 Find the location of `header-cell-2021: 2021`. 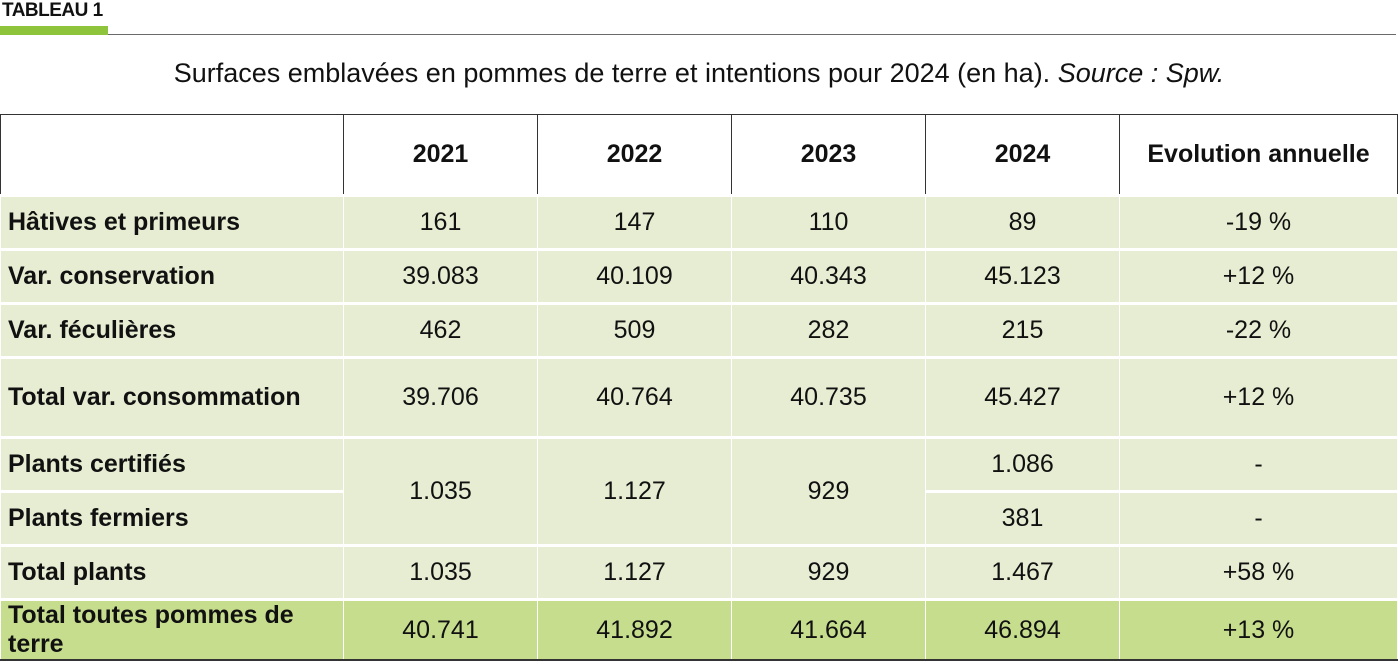

header-cell-2021: 2021 is located at coordinates (440, 155).